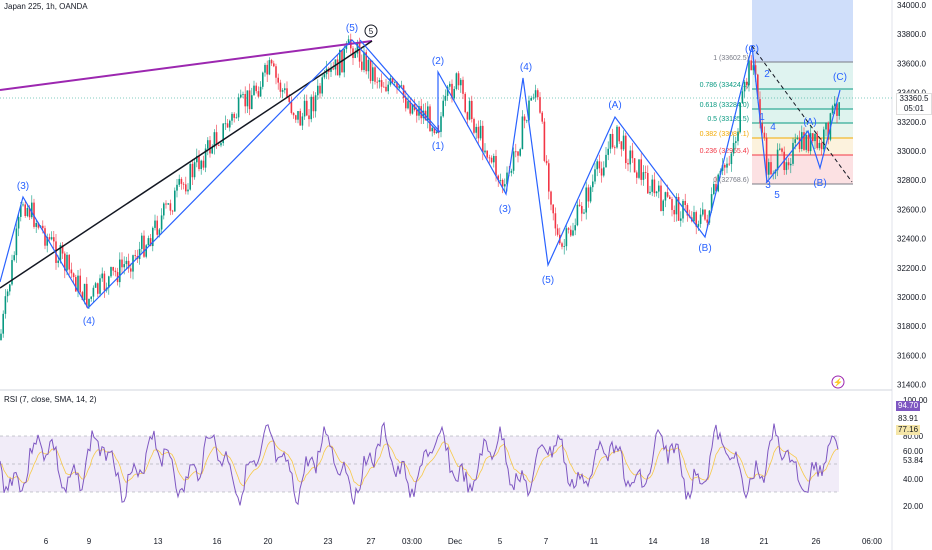  Describe the element at coordinates (911, 151) in the screenshot. I see `price-tick-label: 33000.0` at that location.